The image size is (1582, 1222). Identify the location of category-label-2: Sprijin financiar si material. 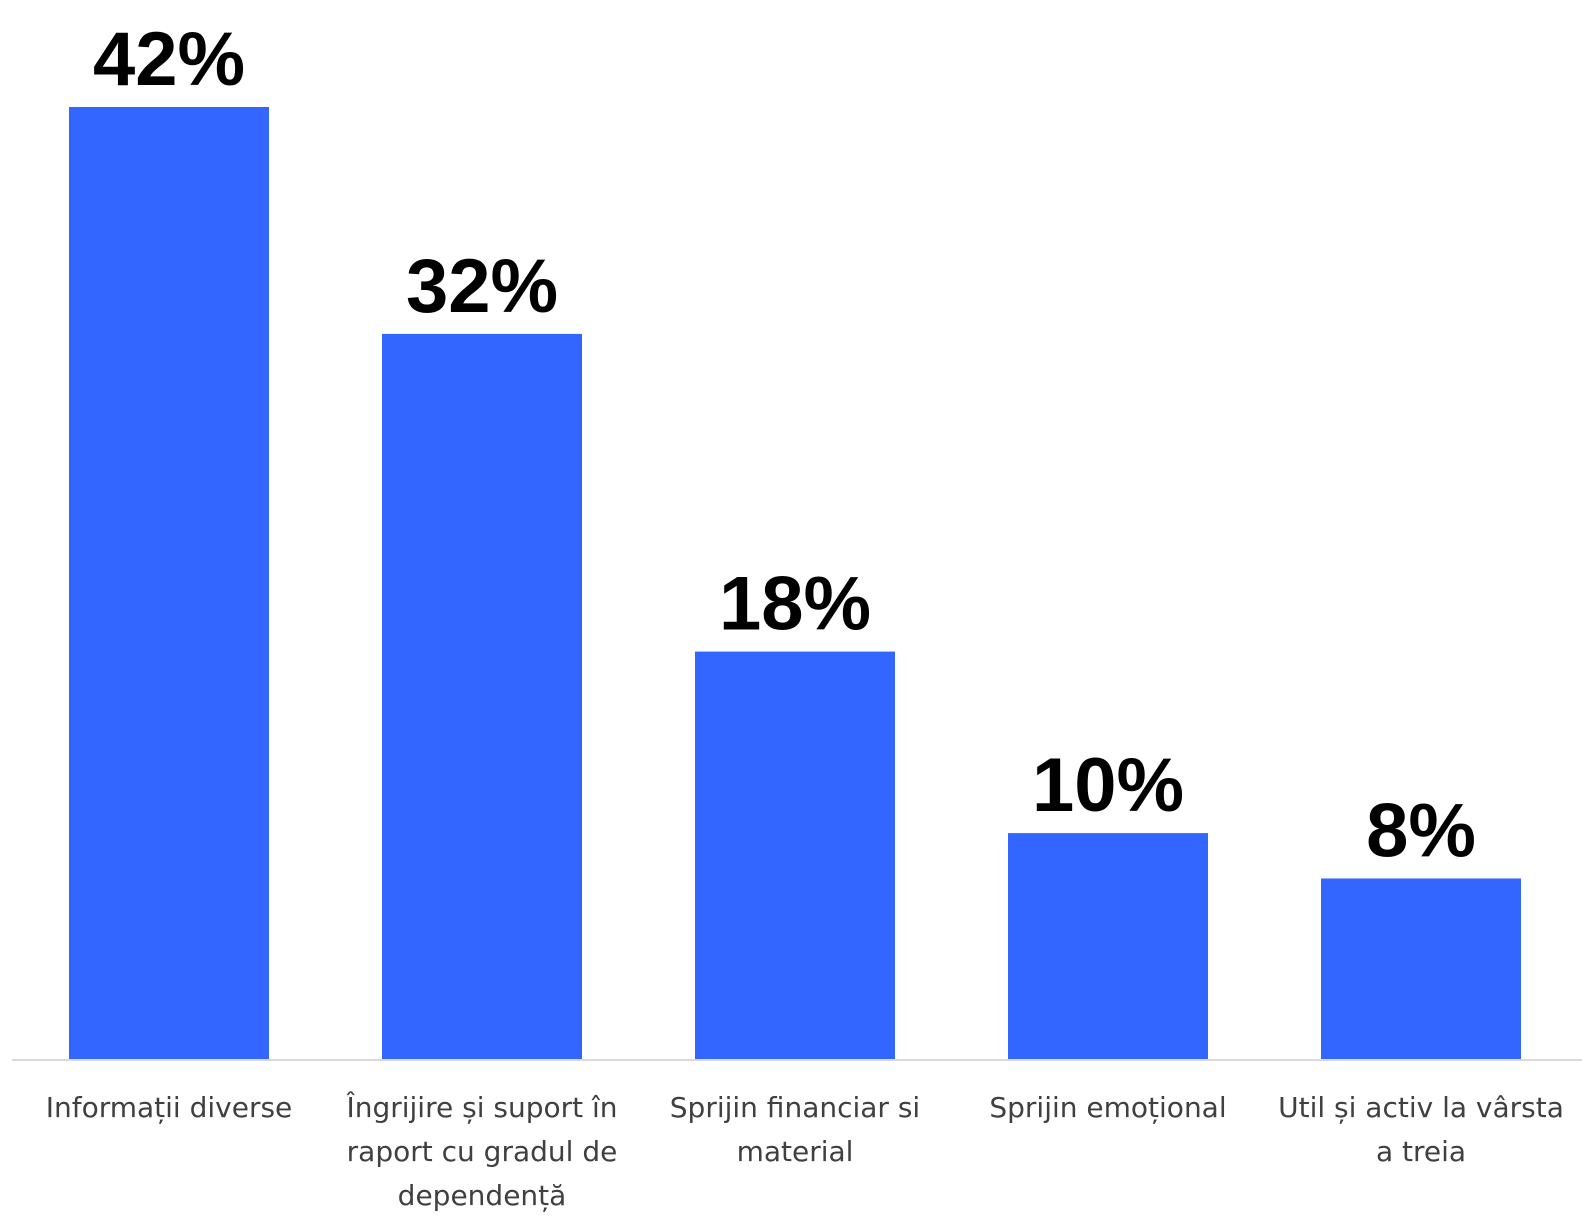
(795, 1129).